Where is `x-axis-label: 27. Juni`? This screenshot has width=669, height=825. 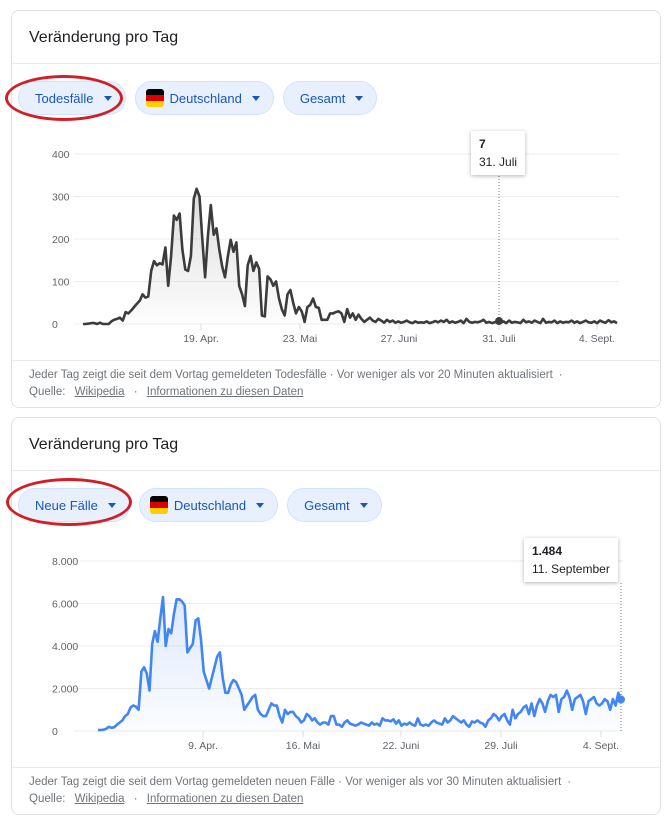
x-axis-label: 27. Juni is located at coordinates (399, 339).